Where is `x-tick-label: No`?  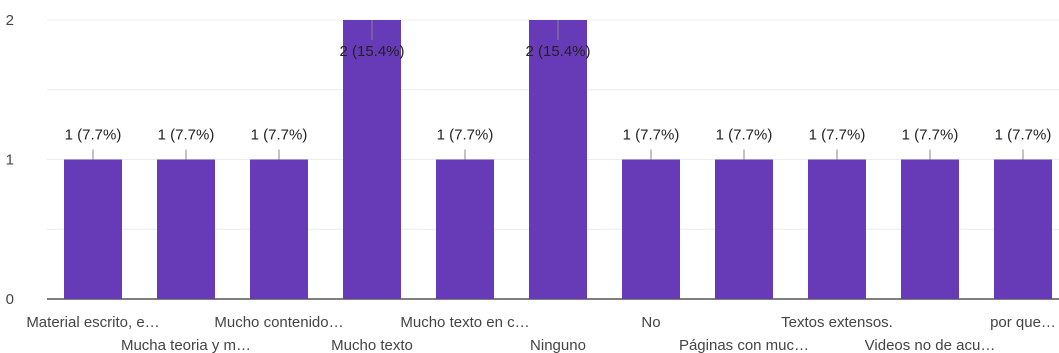 x-tick-label: No is located at coordinates (650, 322).